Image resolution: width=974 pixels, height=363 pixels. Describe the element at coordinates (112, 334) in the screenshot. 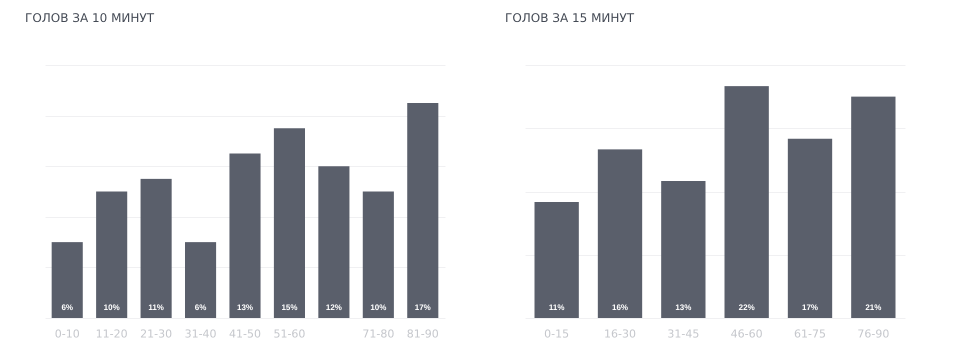

I see `x-tick-label: 11-20` at that location.